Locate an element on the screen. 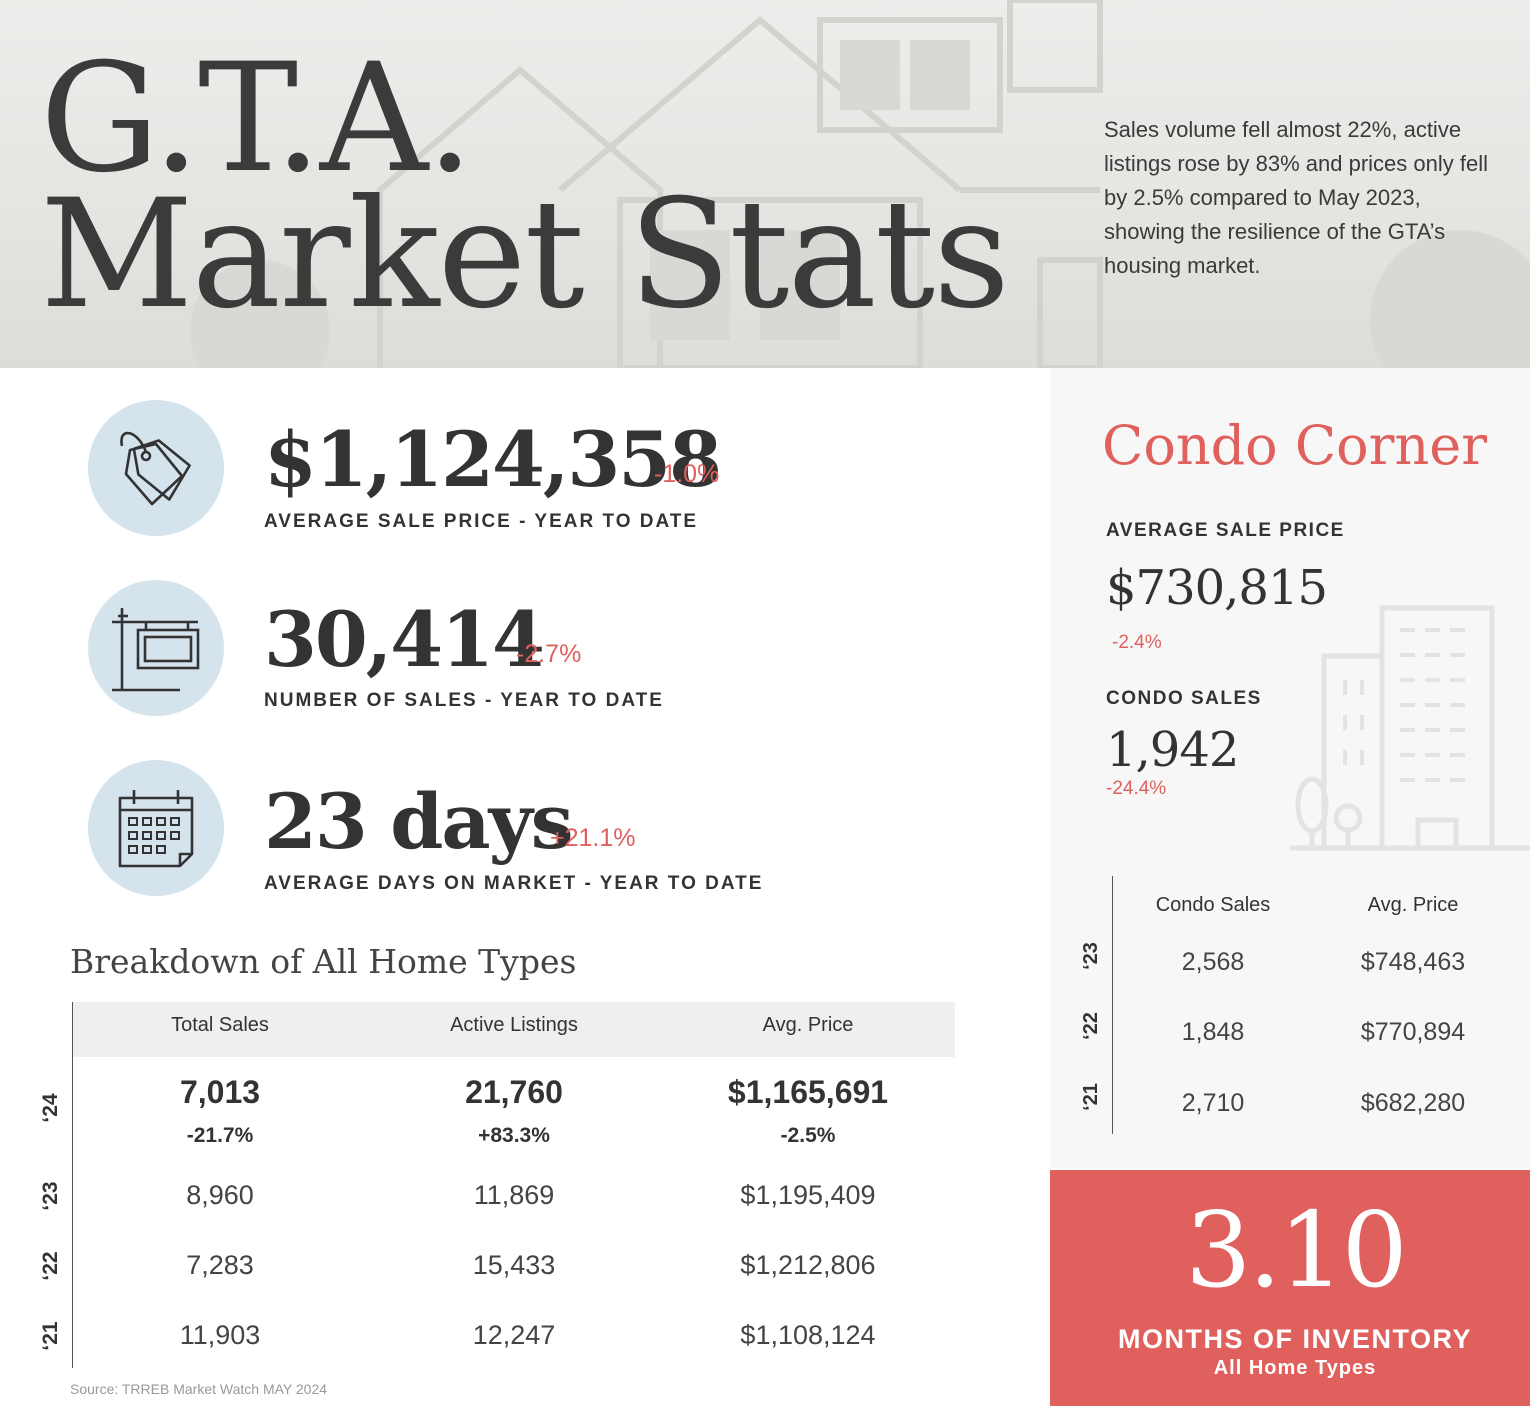 The image size is (1530, 1406). table-cell: 7,283 is located at coordinates (220, 1265).